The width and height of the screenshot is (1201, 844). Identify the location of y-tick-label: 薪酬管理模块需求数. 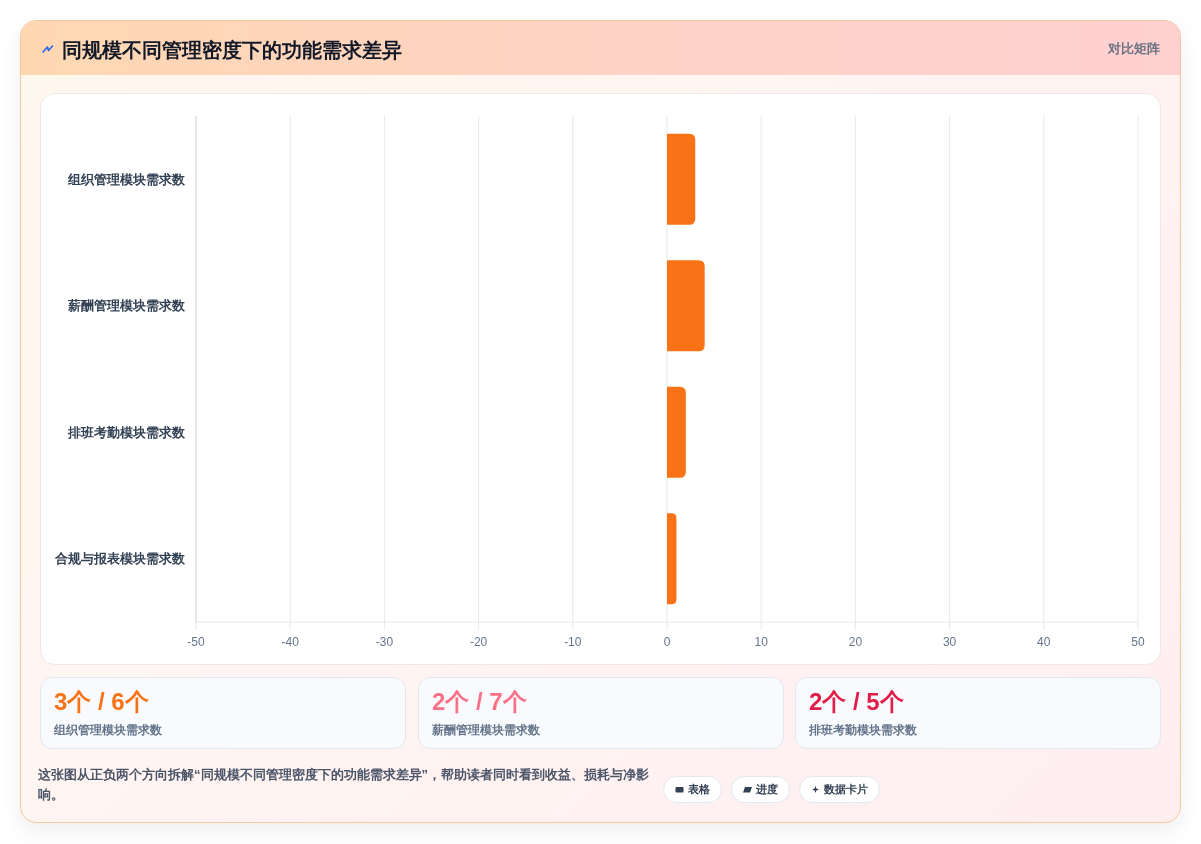
(126, 306).